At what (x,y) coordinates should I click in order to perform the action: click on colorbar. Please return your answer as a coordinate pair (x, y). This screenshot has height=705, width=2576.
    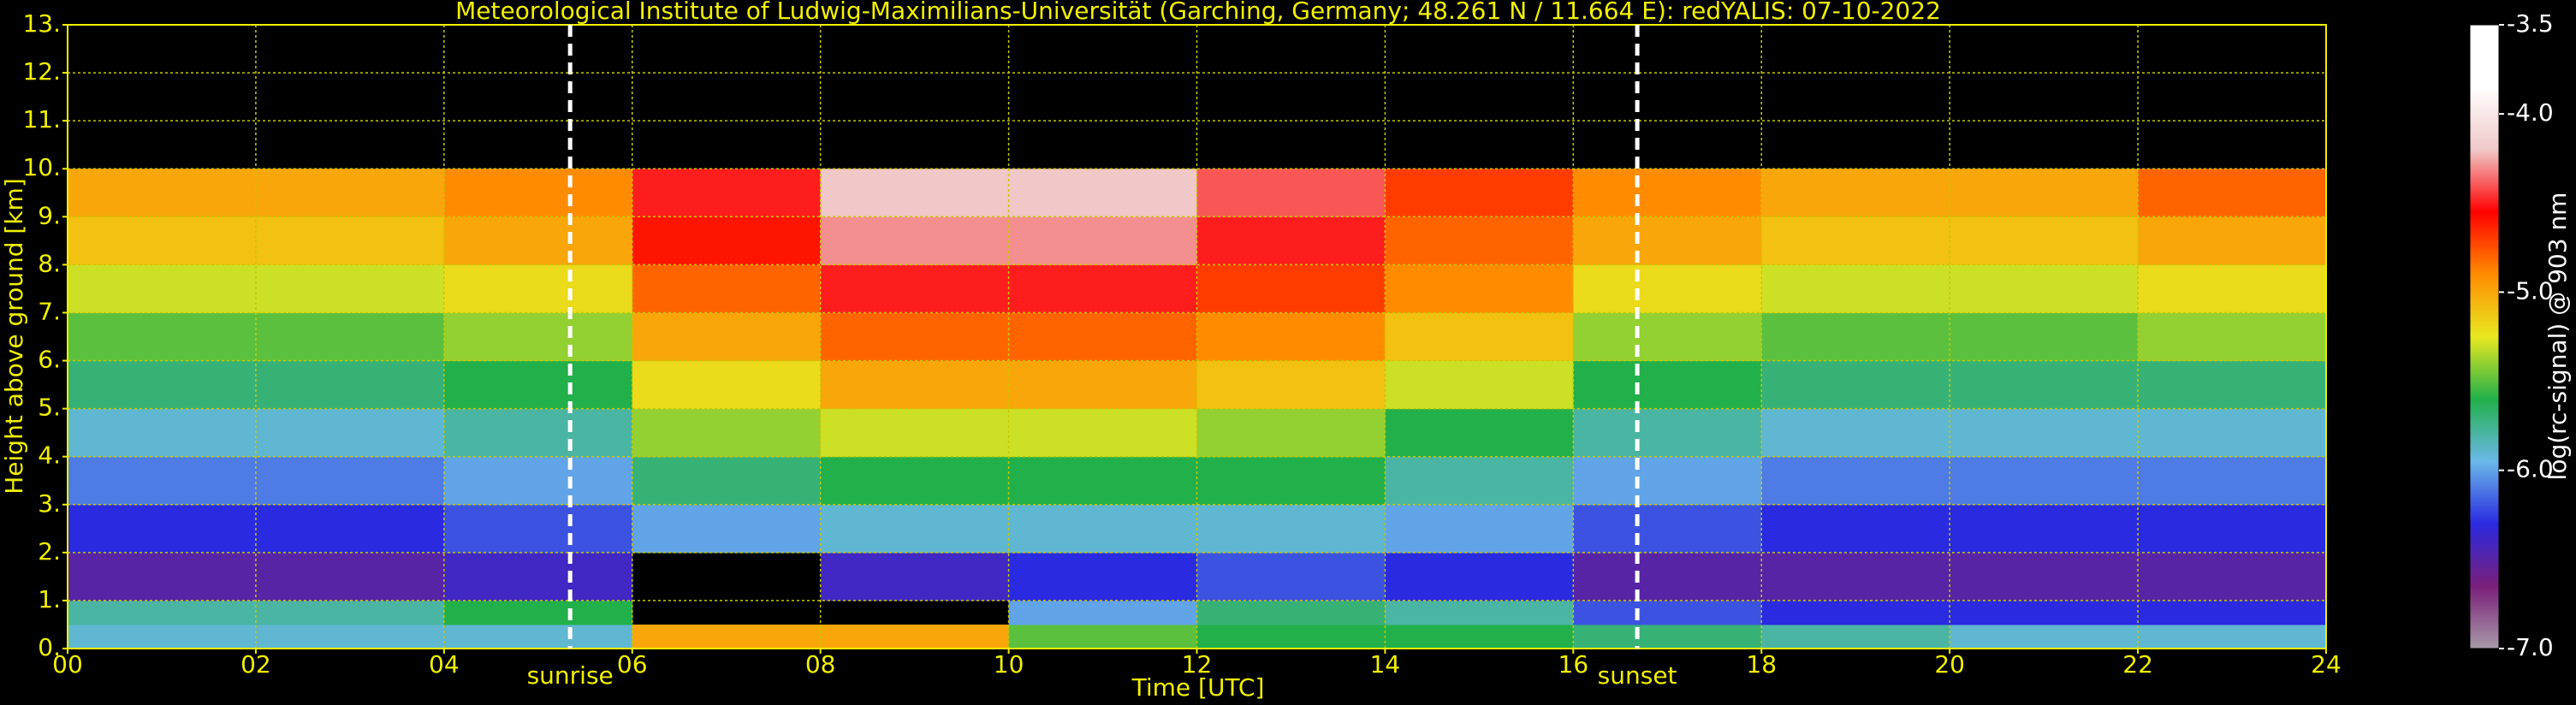
    Looking at the image, I should click on (2484, 336).